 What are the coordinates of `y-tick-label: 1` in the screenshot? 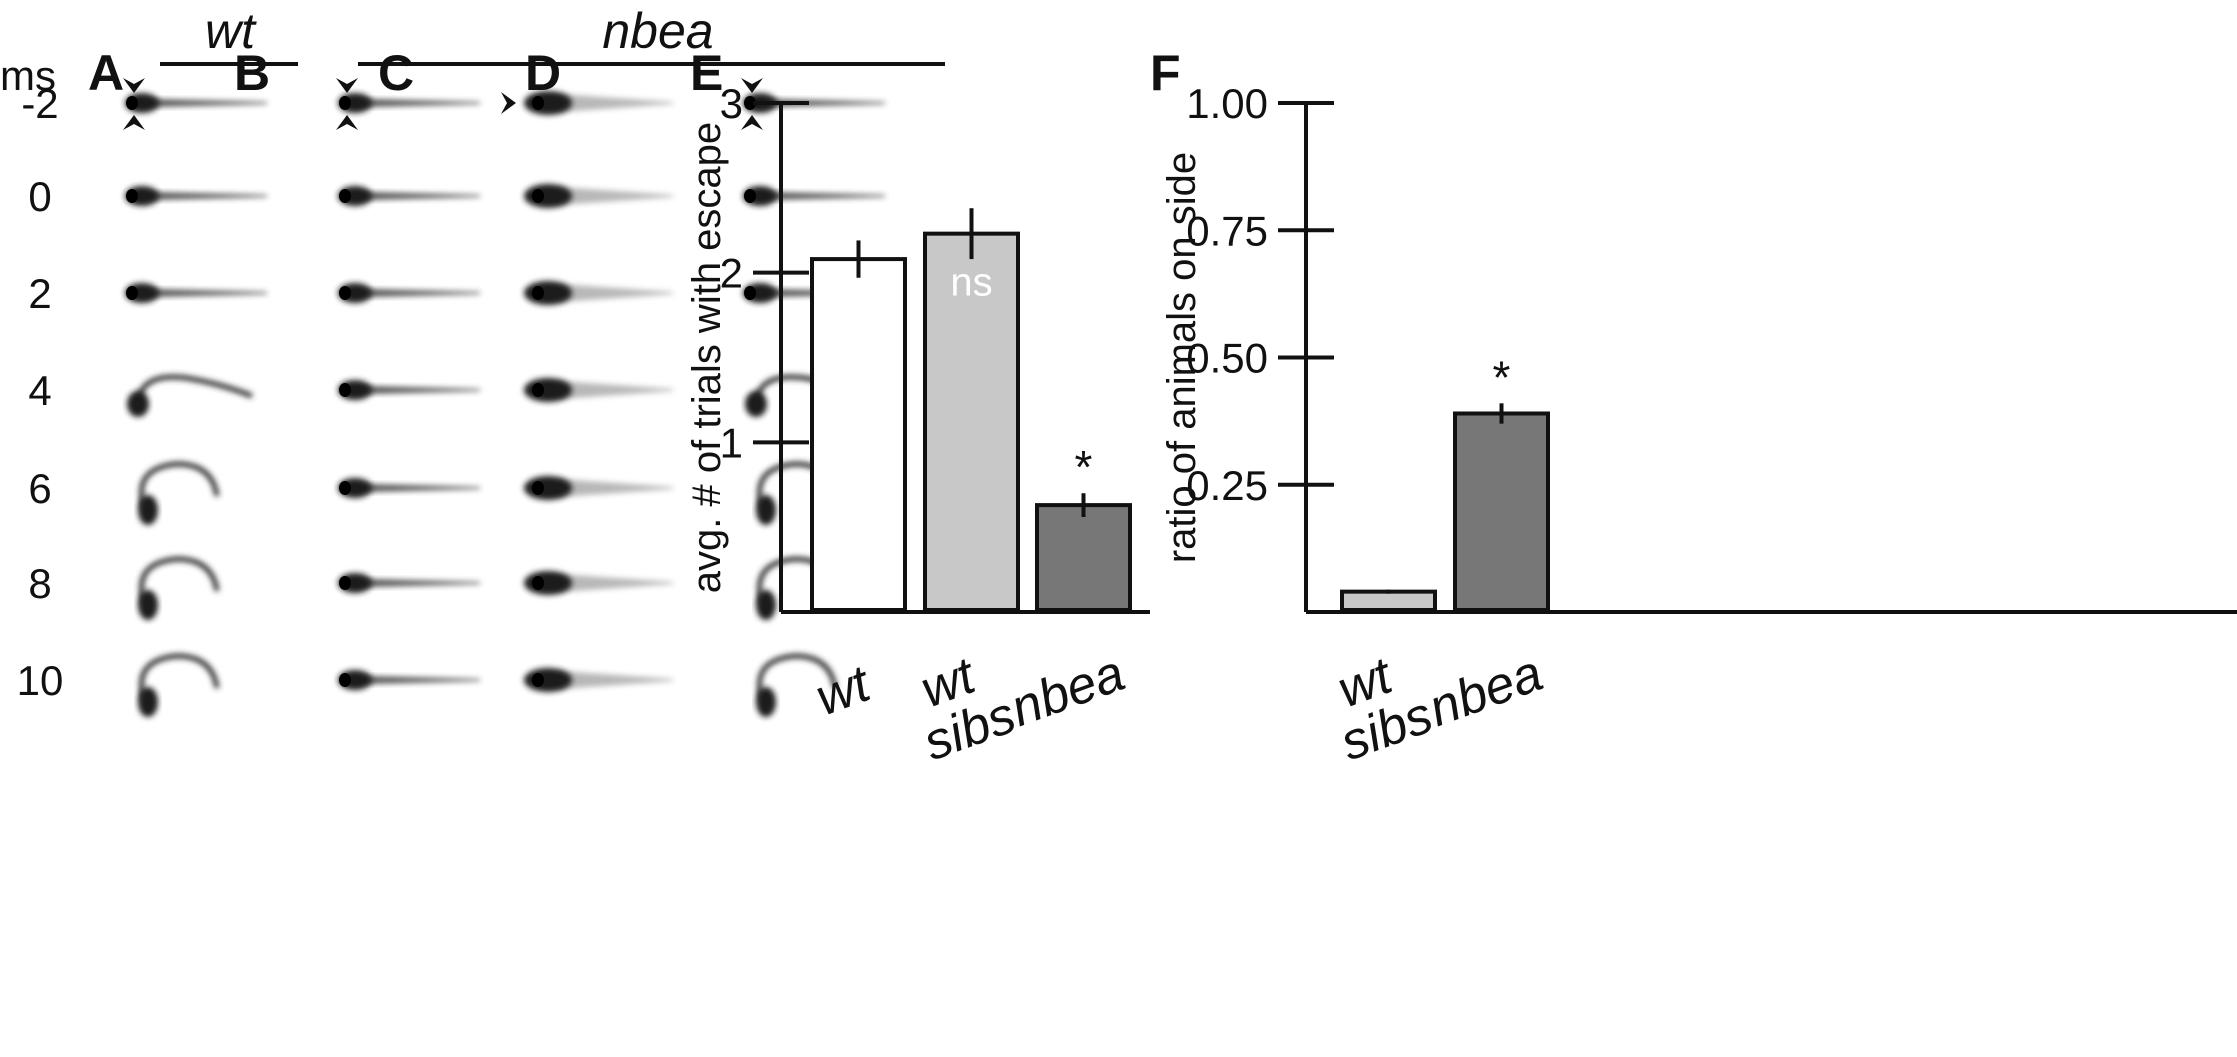 It's located at (731, 442).